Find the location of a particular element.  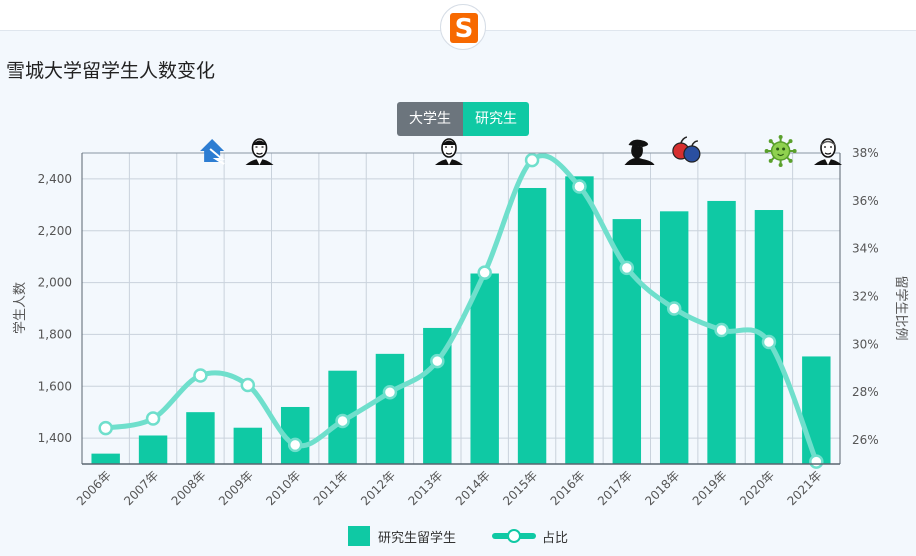

y-tick-label-right: 38% is located at coordinates (865, 153).